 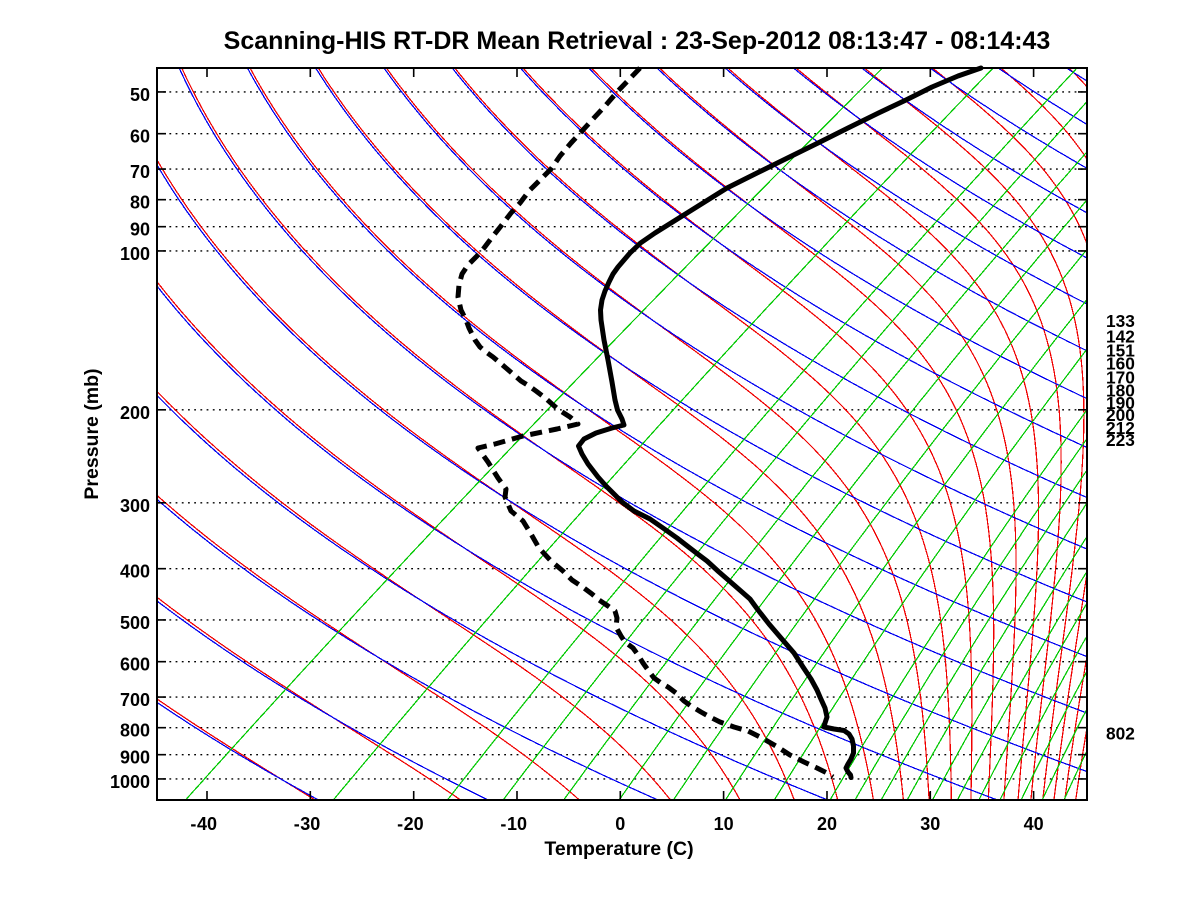 What do you see at coordinates (130, 782) in the screenshot?
I see `svg-text: 1000` at bounding box center [130, 782].